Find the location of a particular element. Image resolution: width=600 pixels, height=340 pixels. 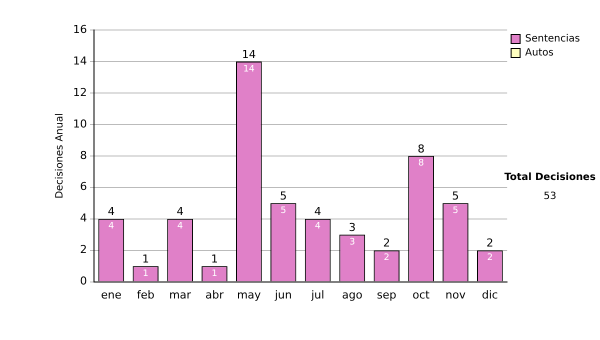

x-tick-label: nov is located at coordinates (455, 295).